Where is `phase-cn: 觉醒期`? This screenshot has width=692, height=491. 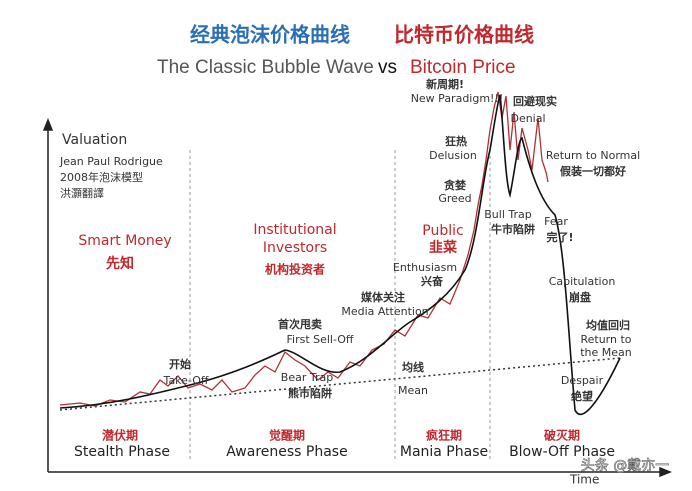 phase-cn: 觉醒期 is located at coordinates (287, 435).